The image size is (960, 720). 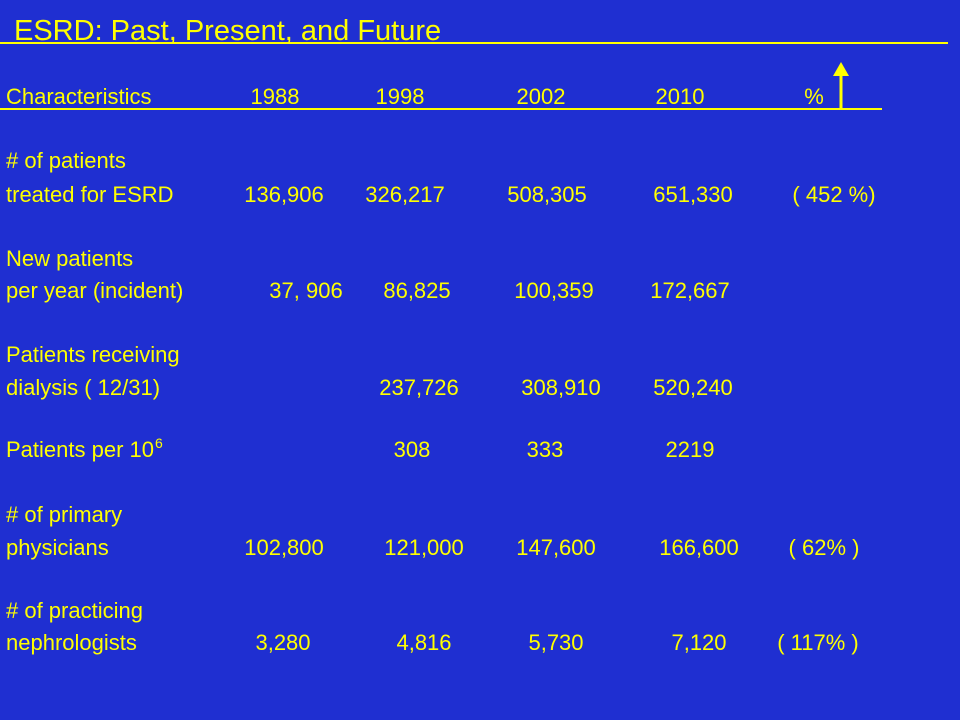 I want to click on row-physicians-1998: 121,000, so click(x=424, y=547).